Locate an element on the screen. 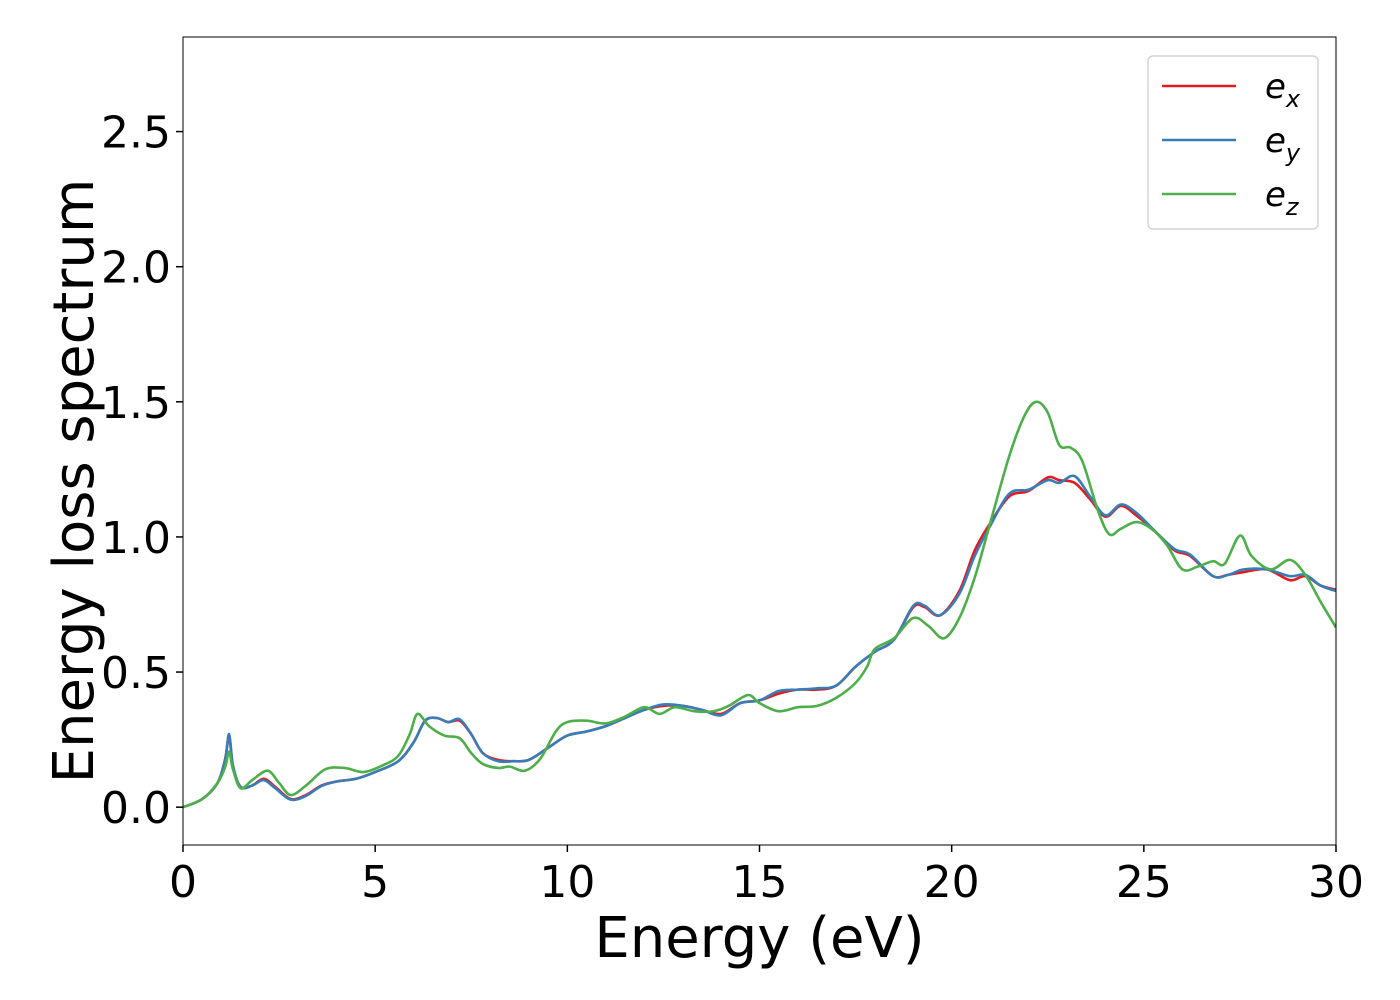 The image size is (1400, 1000). x-tick-label: 30 is located at coordinates (1336, 882).